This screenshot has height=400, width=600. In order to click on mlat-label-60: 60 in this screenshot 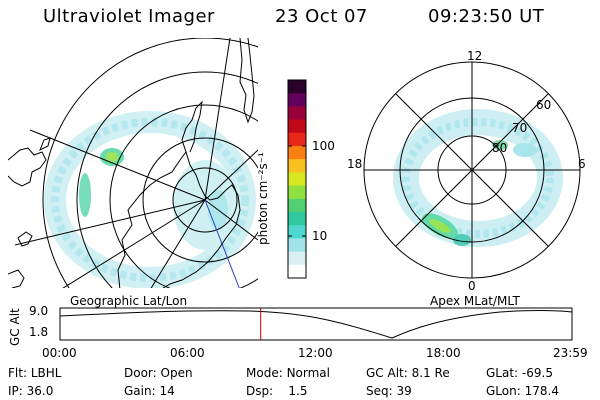, I will do `click(544, 105)`.